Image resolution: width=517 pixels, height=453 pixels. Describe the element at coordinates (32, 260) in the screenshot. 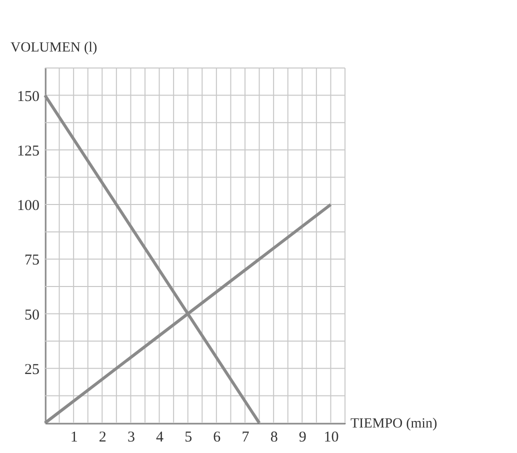

I see `y-tick-label: 75` at that location.